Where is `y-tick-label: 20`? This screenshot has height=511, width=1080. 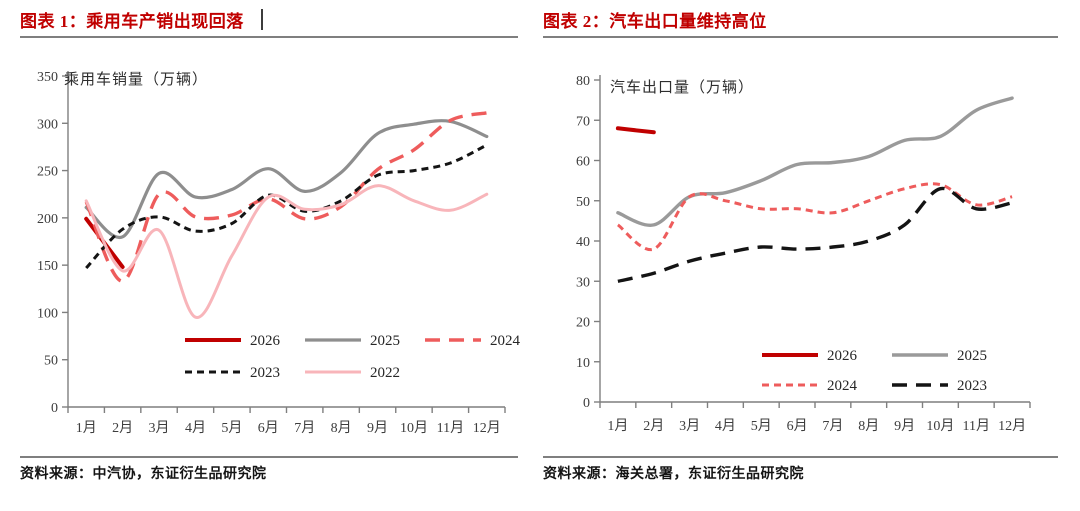
y-tick-label: 20 is located at coordinates (583, 323).